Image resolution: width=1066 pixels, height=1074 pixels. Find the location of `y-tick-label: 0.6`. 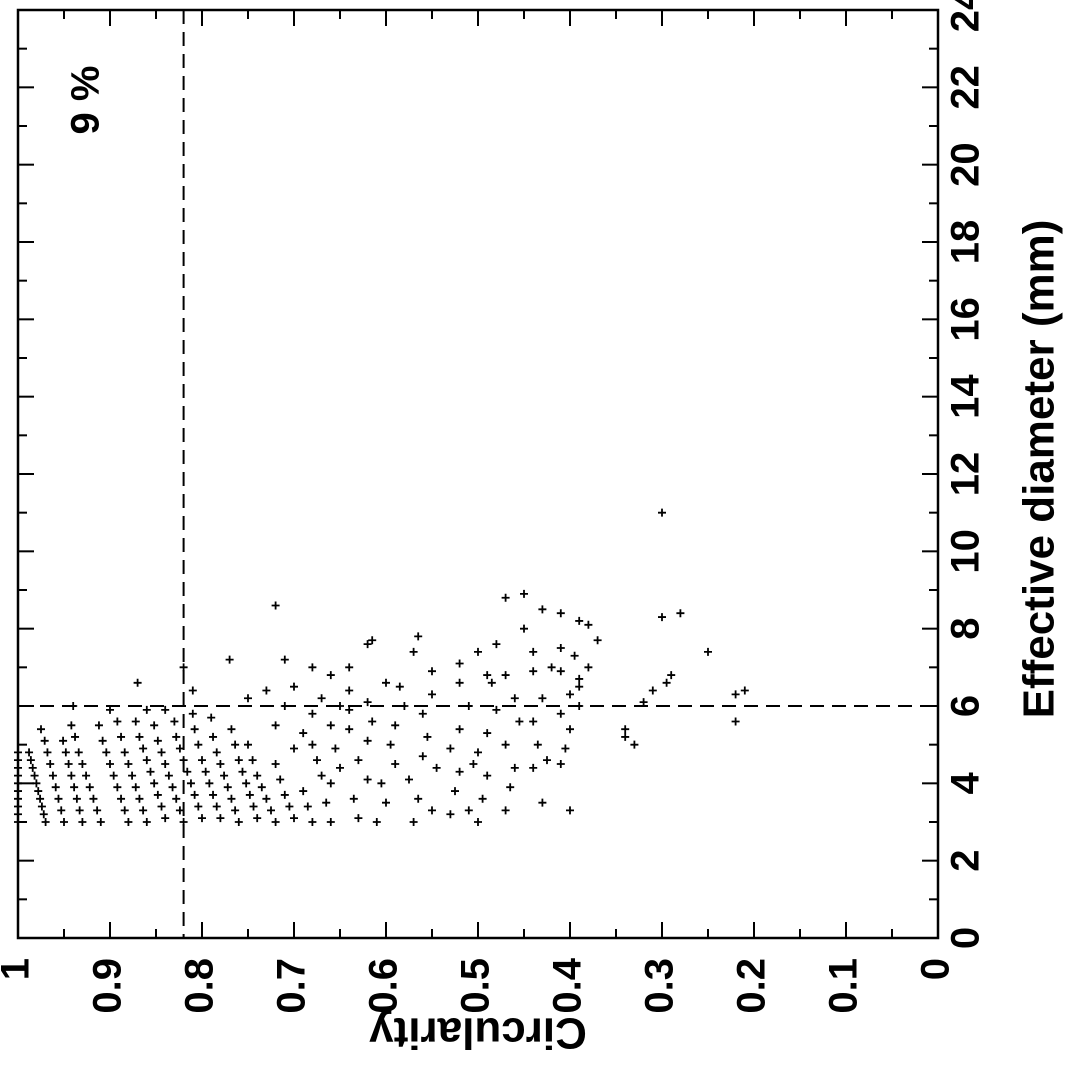

y-tick-label: 0.6 is located at coordinates (384, 986).